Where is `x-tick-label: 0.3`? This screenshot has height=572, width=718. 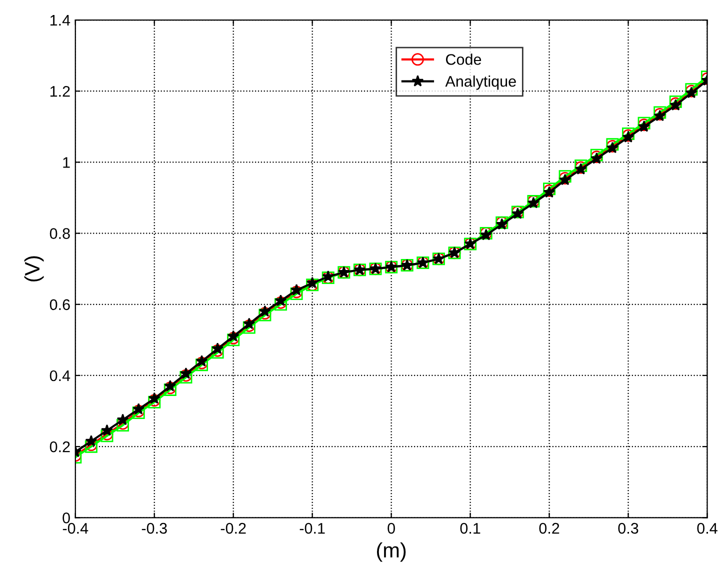
x-tick-label: 0.3 is located at coordinates (628, 528).